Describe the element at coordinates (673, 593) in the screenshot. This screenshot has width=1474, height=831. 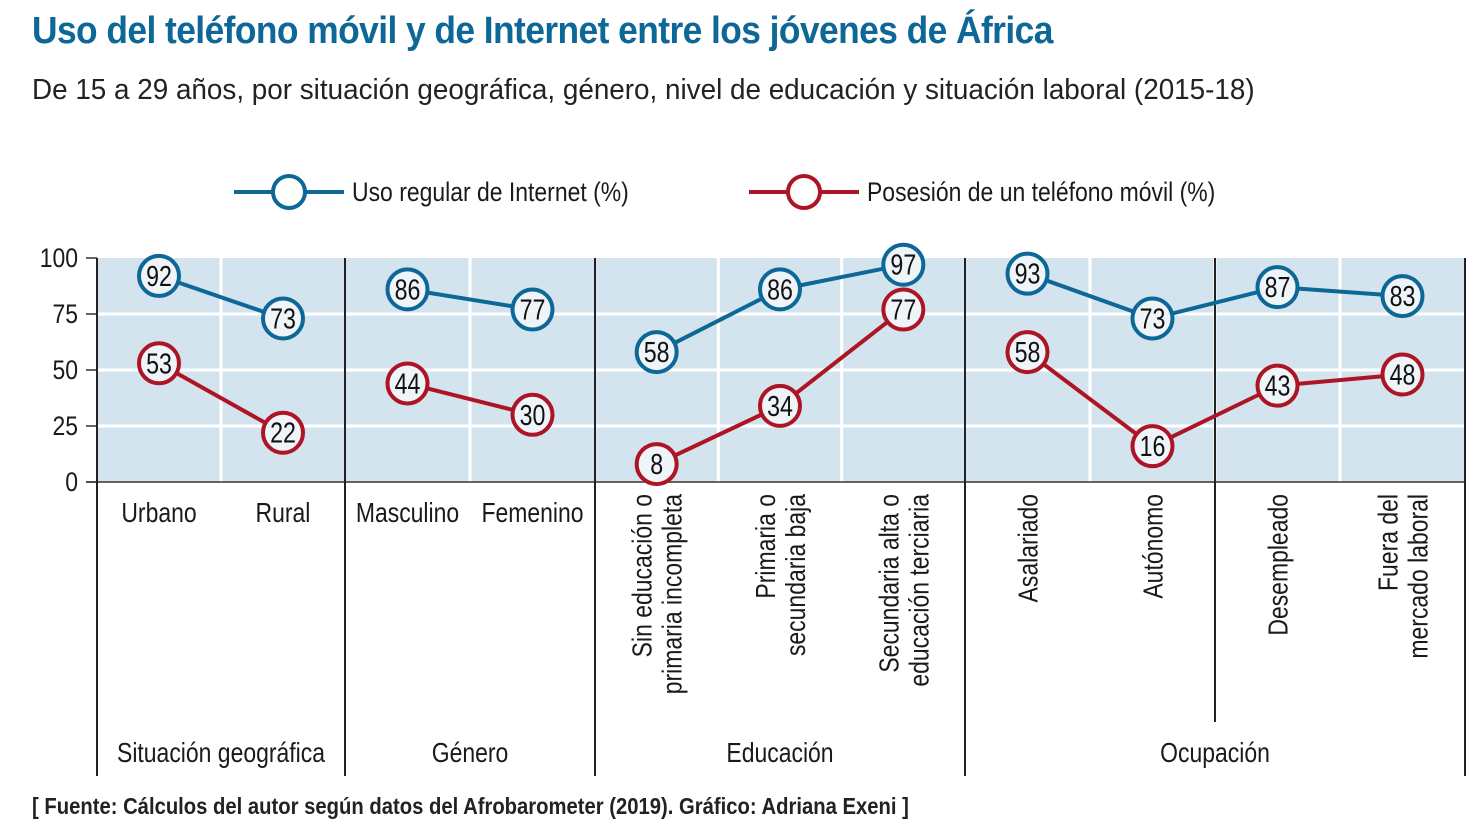
I see `category-label: primaria incompleta` at that location.